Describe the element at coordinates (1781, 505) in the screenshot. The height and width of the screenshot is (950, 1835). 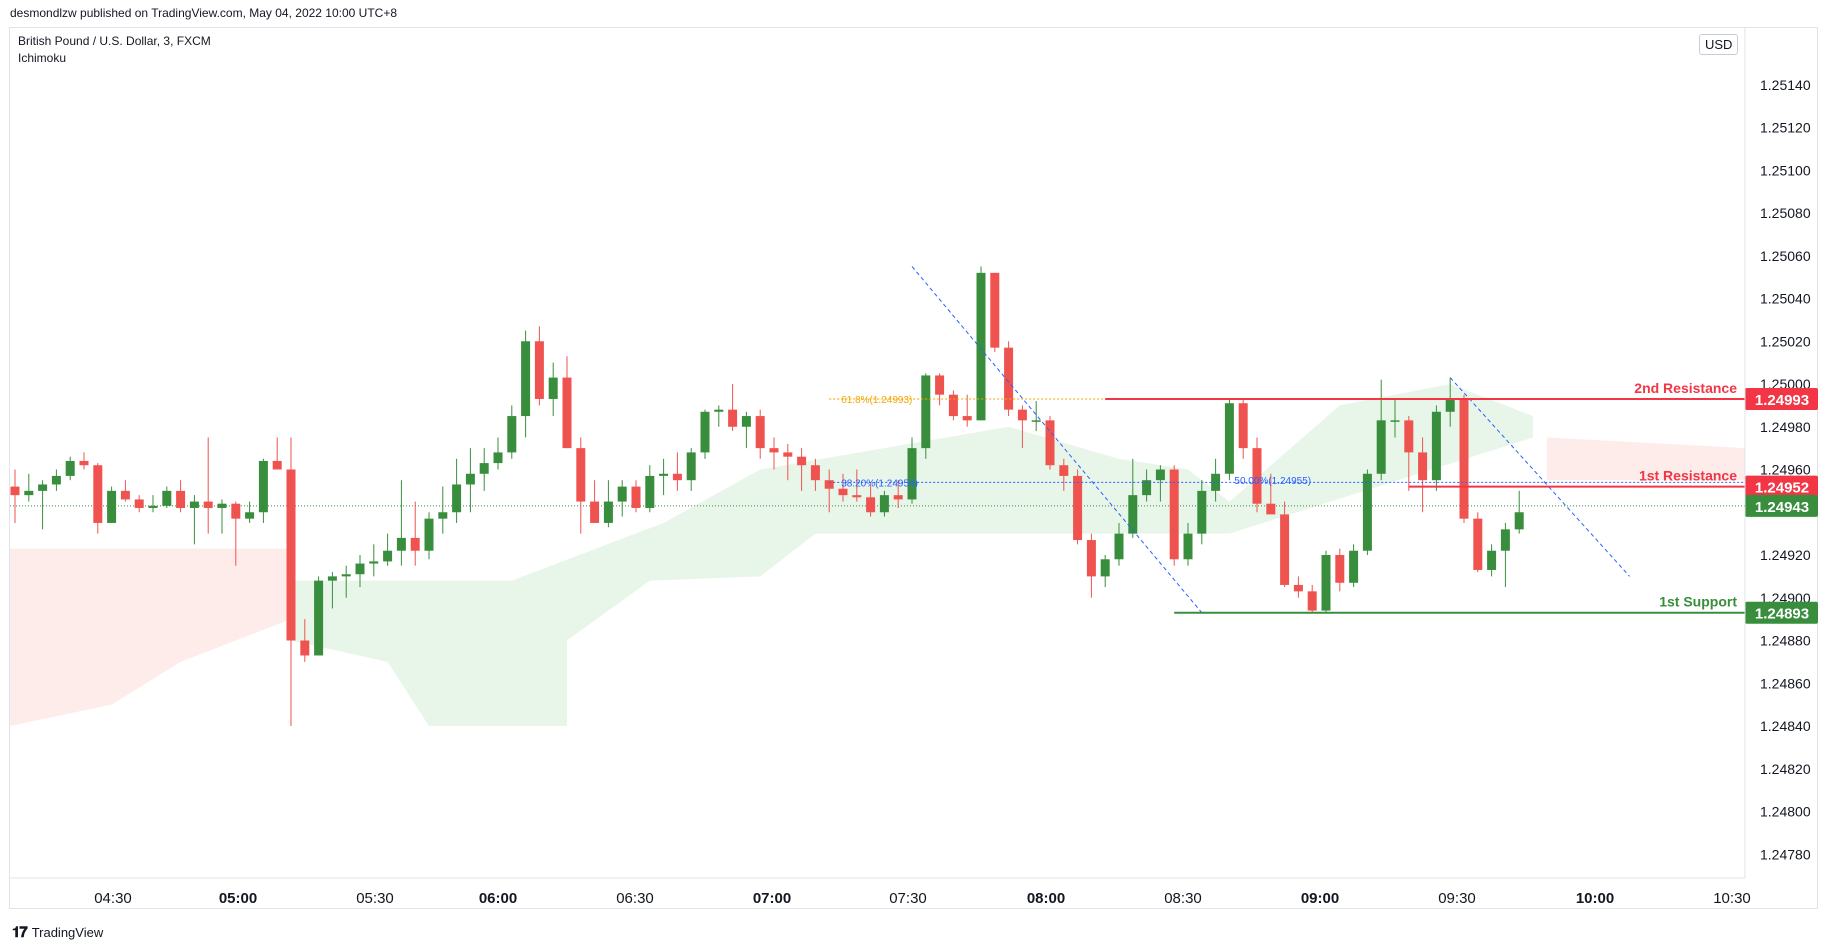
I see `current-price-tag` at that location.